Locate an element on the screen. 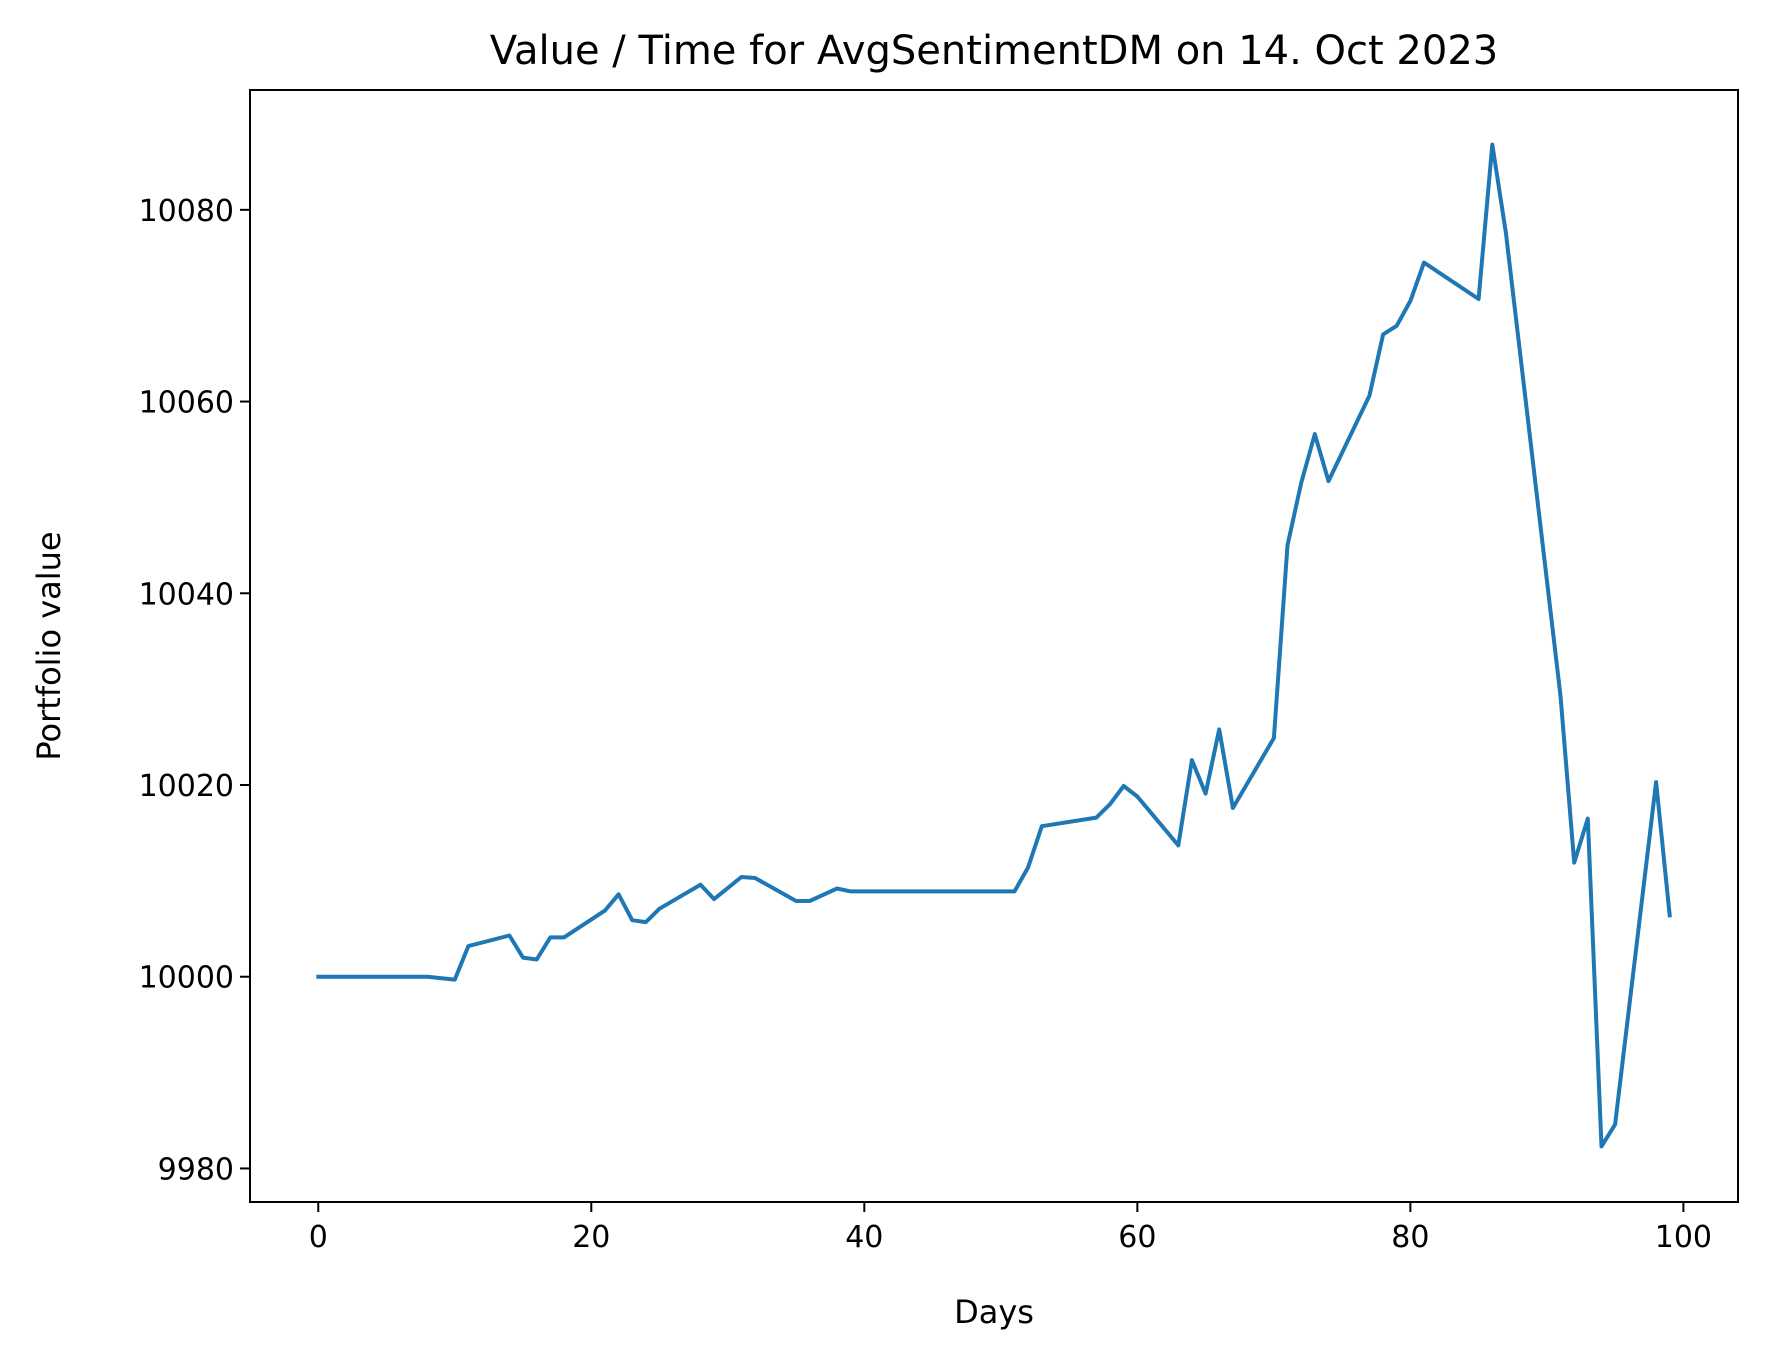  y-tick-label: 9980 is located at coordinates (196, 1169).